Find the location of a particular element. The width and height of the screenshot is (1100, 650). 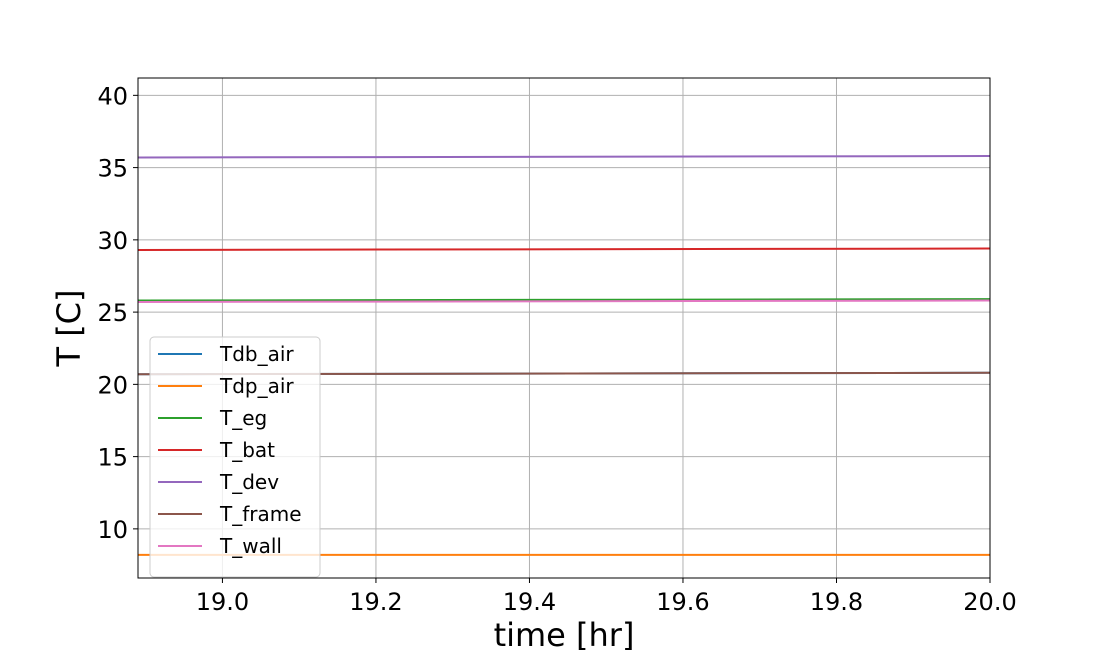

legend-label: Tdb_air is located at coordinates (256, 354).